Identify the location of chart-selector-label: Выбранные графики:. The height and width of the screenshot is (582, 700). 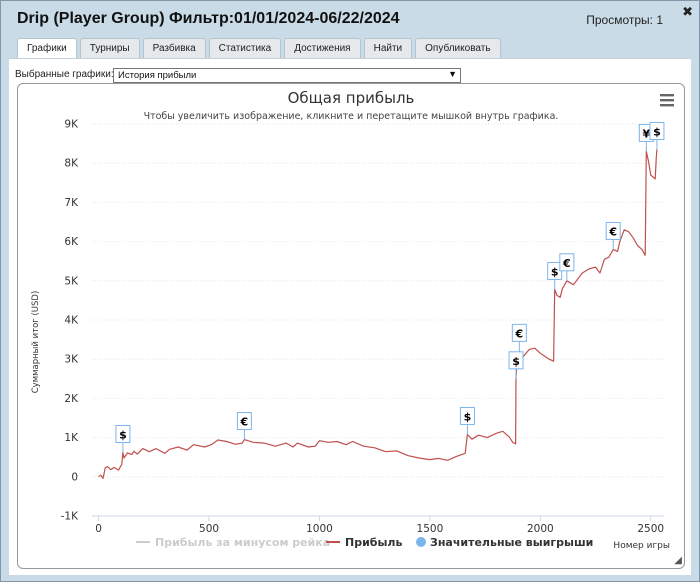
(64, 74).